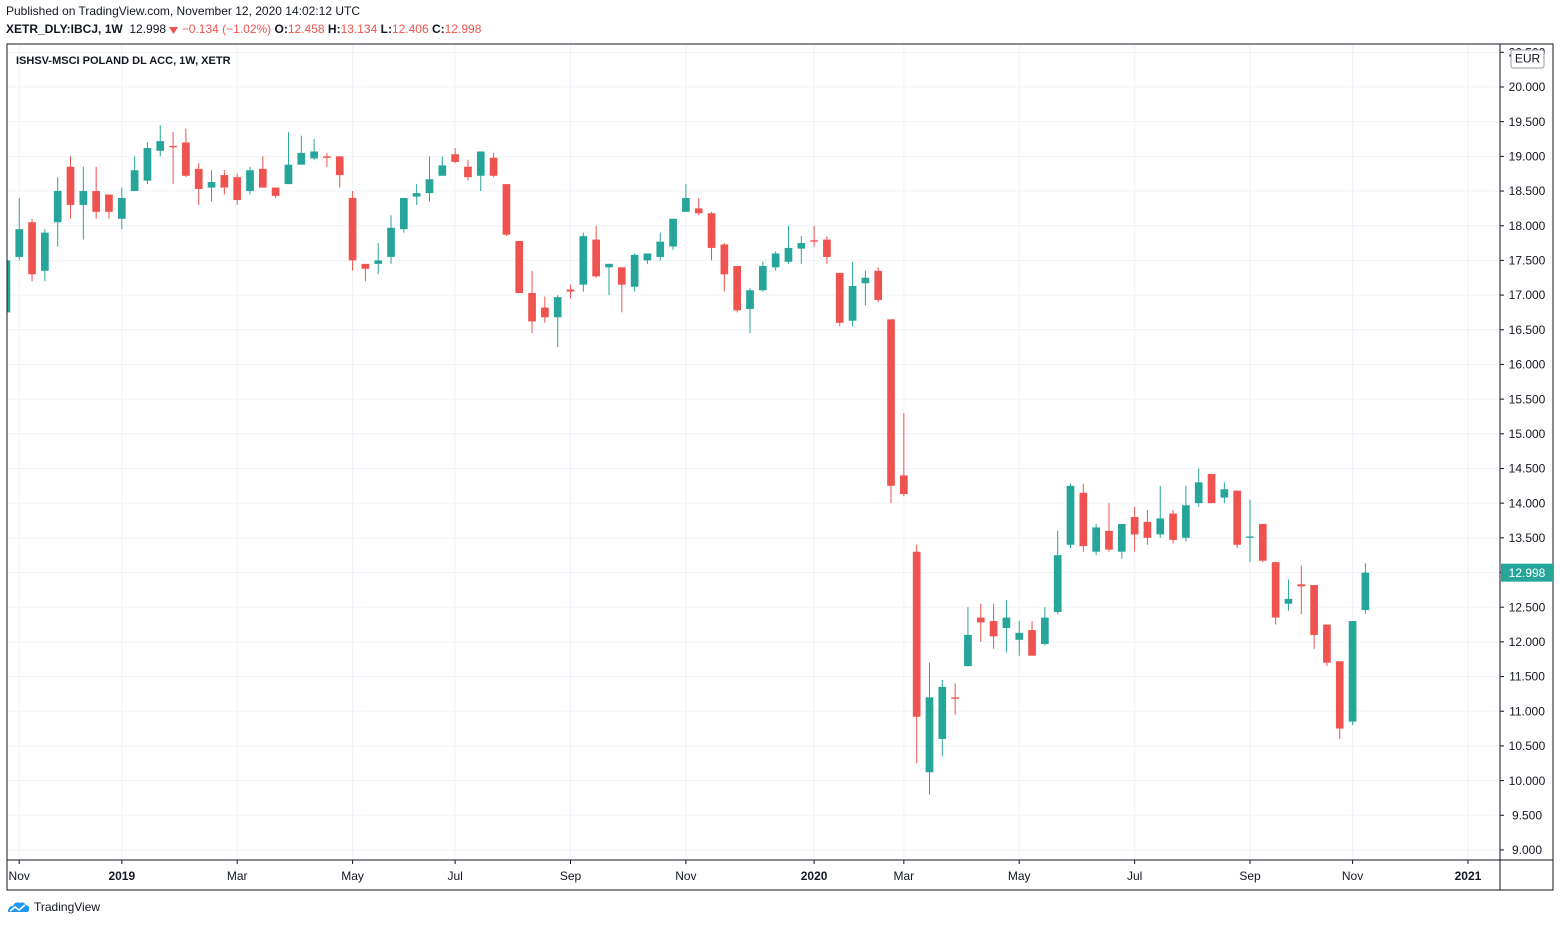 The width and height of the screenshot is (1560, 927). I want to click on y-tick-label: 18.000, so click(1527, 226).